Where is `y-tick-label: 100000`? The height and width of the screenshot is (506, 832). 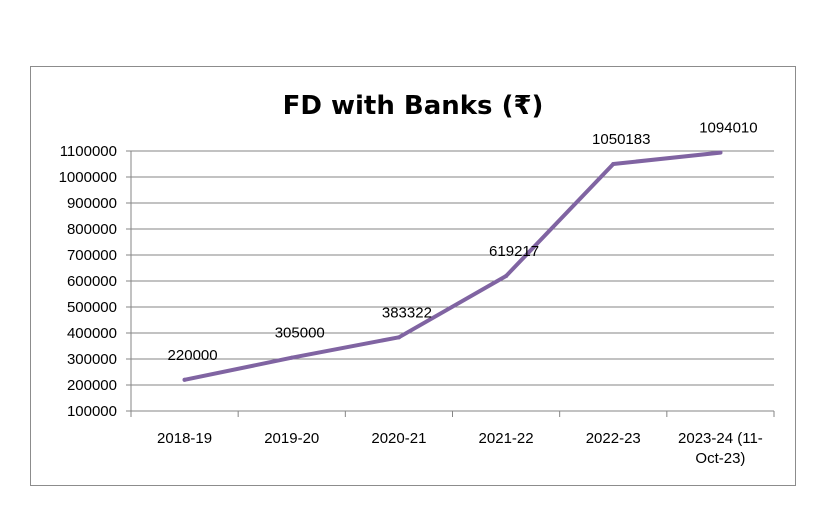
y-tick-label: 100000 is located at coordinates (92, 411).